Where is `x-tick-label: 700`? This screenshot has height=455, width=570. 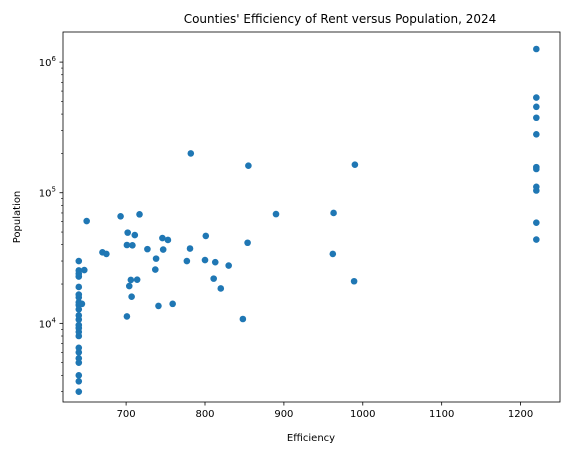
x-tick-label: 700 is located at coordinates (126, 414).